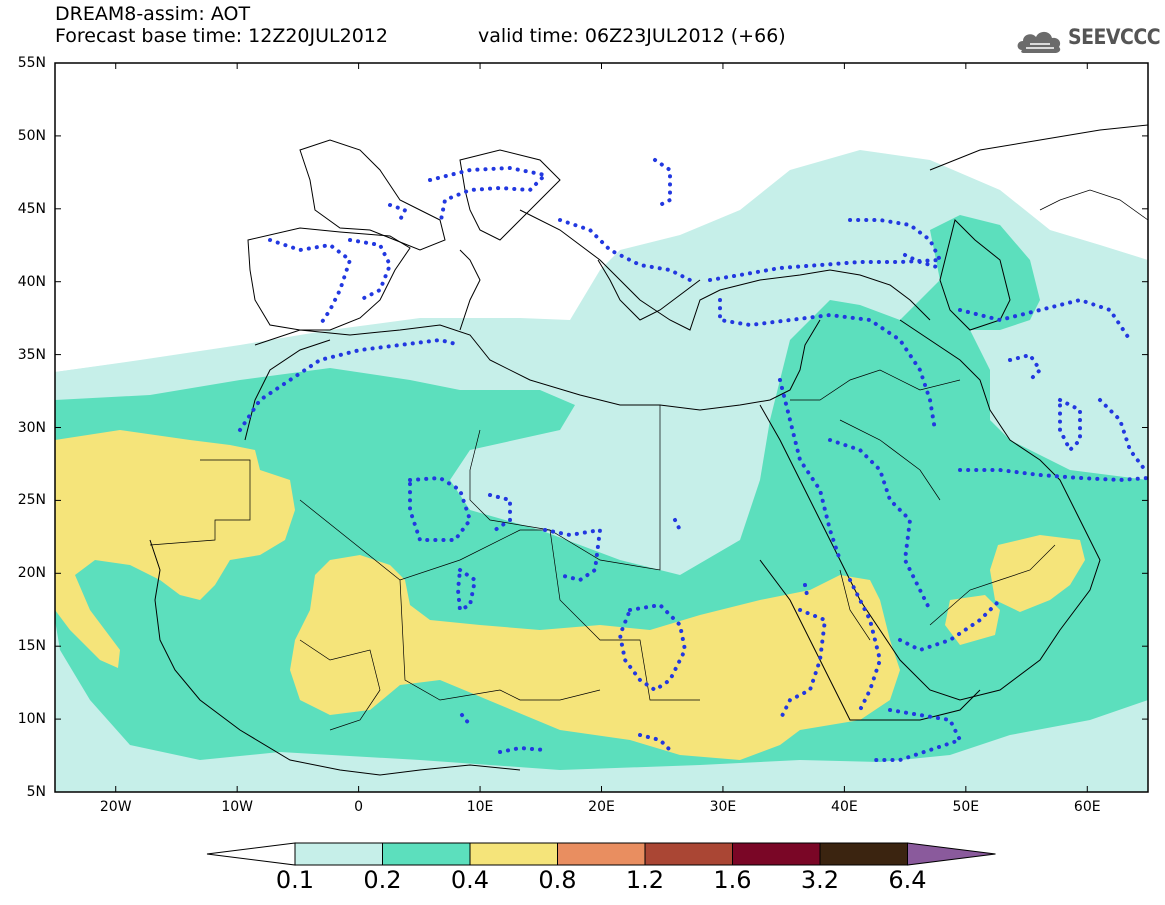 Image resolution: width=1165 pixels, height=905 pixels. What do you see at coordinates (1087, 807) in the screenshot?
I see `lon-tick-label: 60E` at bounding box center [1087, 807].